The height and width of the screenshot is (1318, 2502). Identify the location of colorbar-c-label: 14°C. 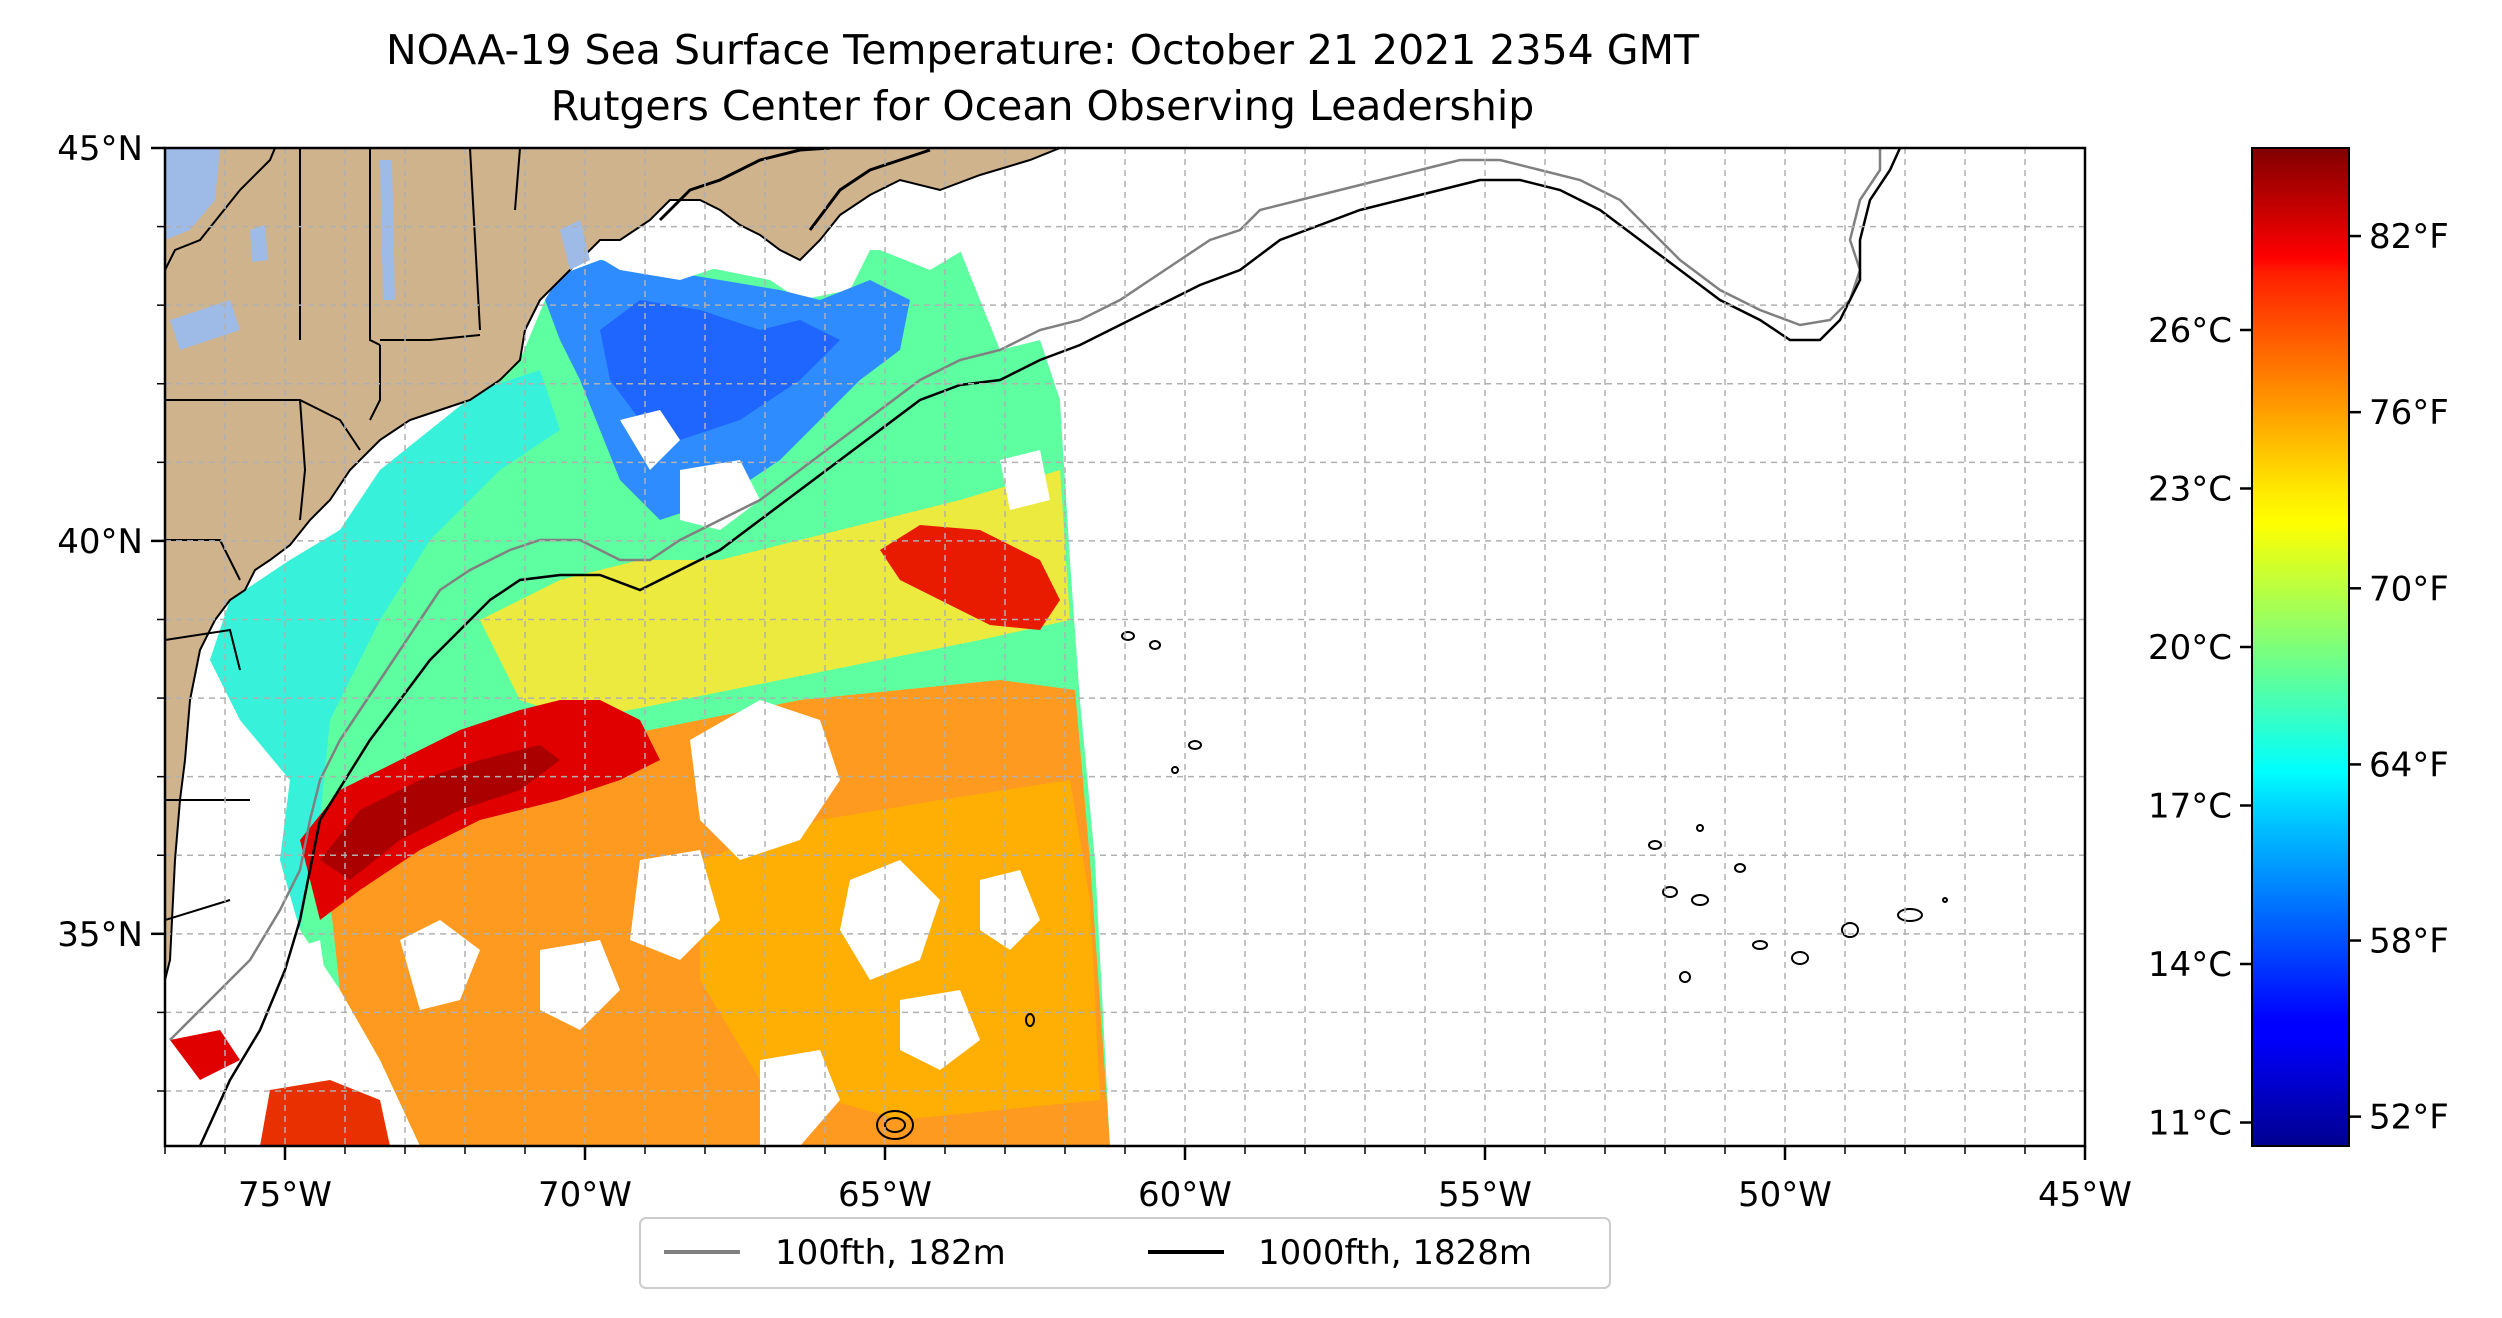
(2190, 965).